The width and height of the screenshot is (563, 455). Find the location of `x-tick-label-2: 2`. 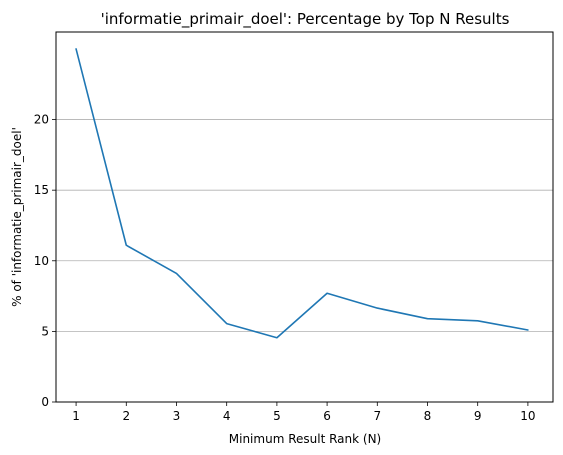

x-tick-label-2: 2 is located at coordinates (126, 416).